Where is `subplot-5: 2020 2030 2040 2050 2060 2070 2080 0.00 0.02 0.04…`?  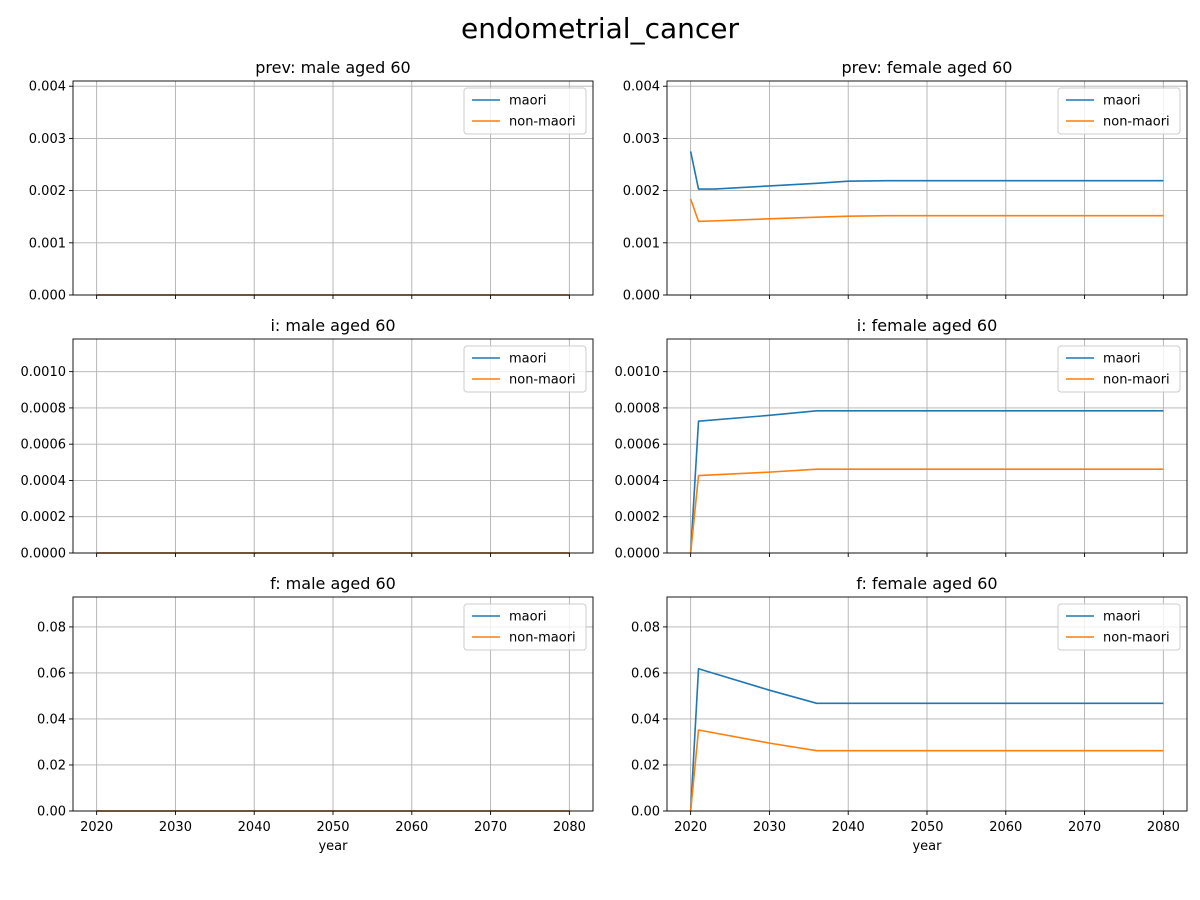 subplot-5: 2020 2030 2040 2050 2060 2070 2080 0.00 0.02 0.04… is located at coordinates (315, 714).